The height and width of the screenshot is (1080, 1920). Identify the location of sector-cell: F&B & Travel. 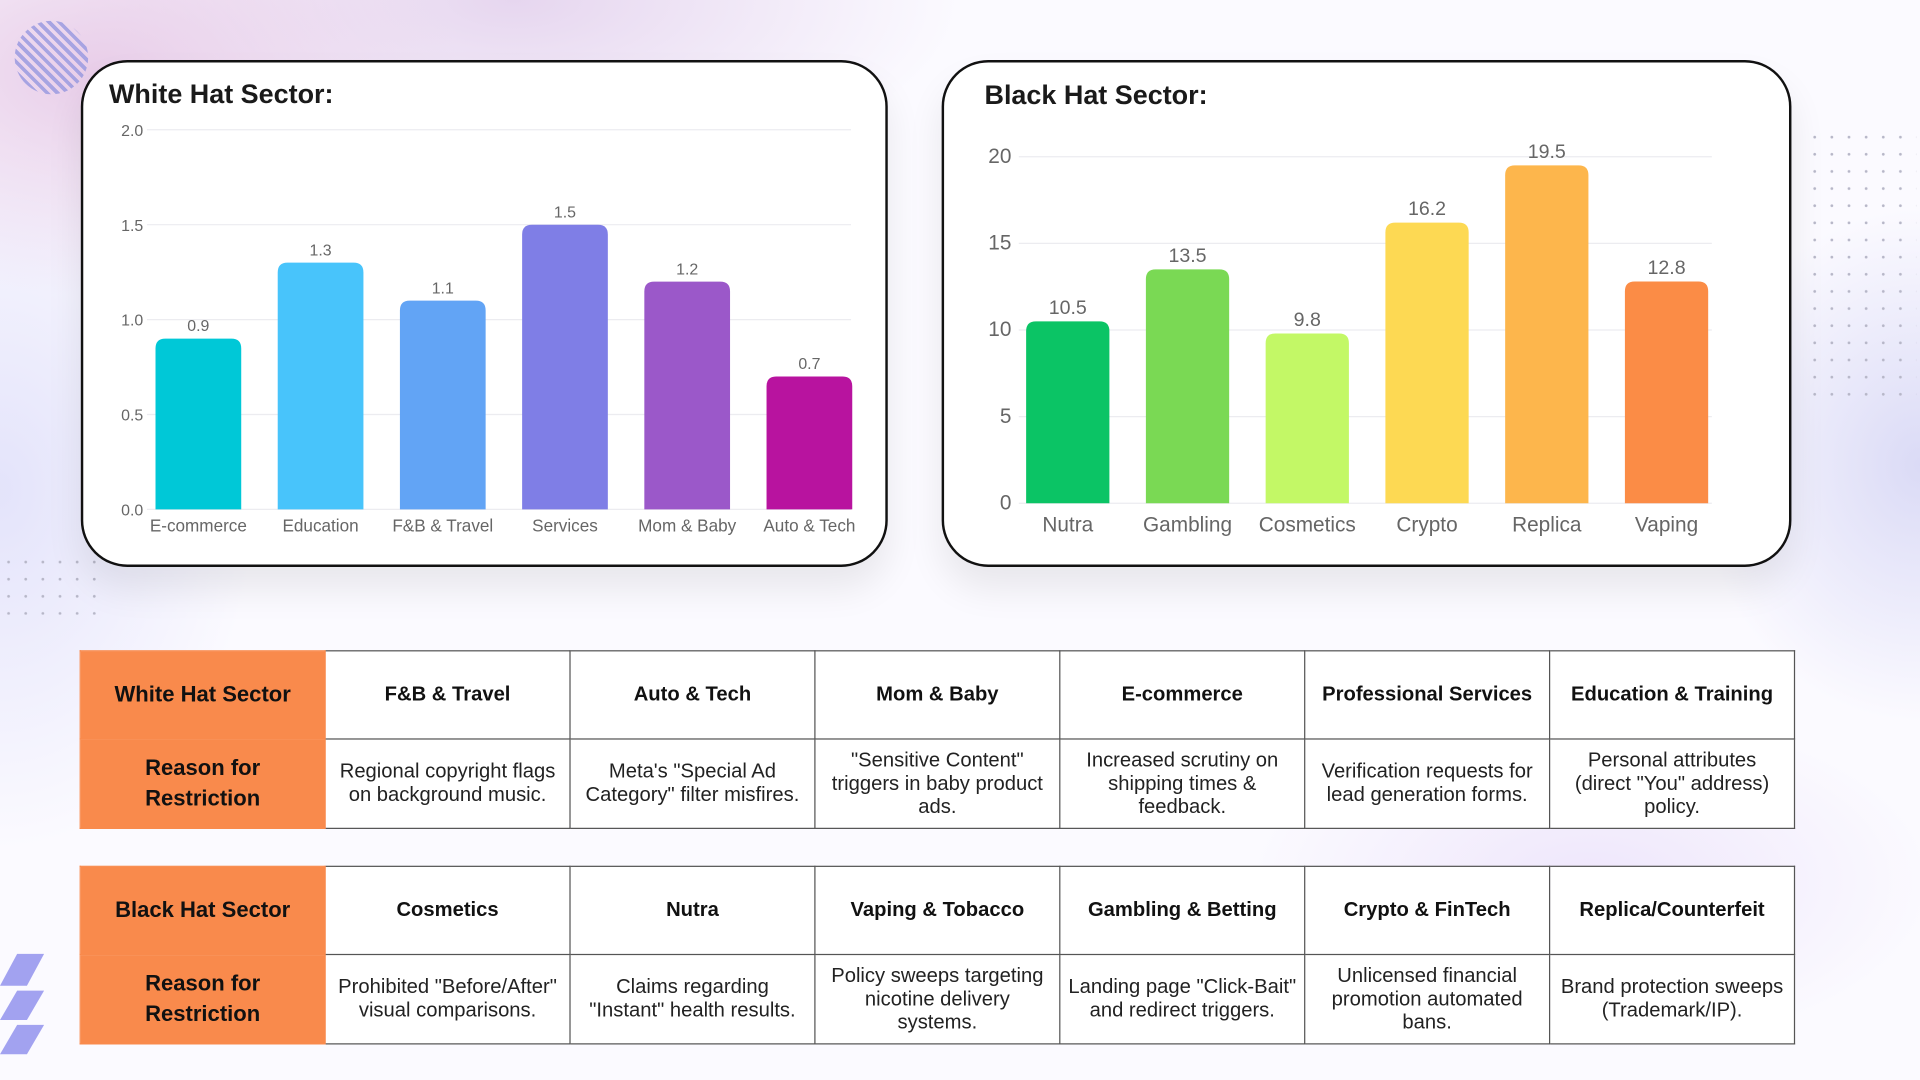
(447, 695).